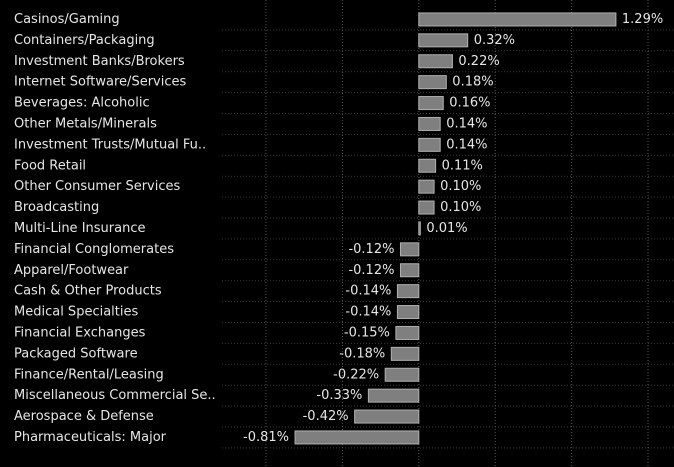 The width and height of the screenshot is (674, 467). Describe the element at coordinates (85, 123) in the screenshot. I see `category-label: Other Metals/Minerals` at that location.